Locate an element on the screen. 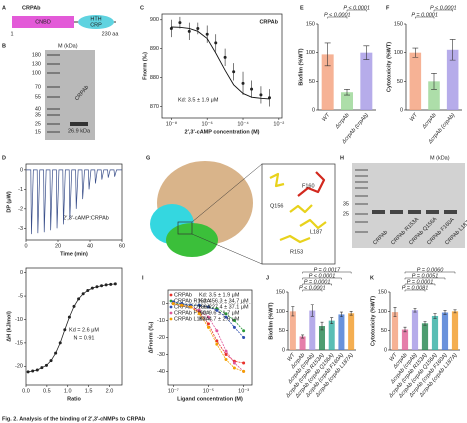  marker-label: 35 is located at coordinates (346, 204).